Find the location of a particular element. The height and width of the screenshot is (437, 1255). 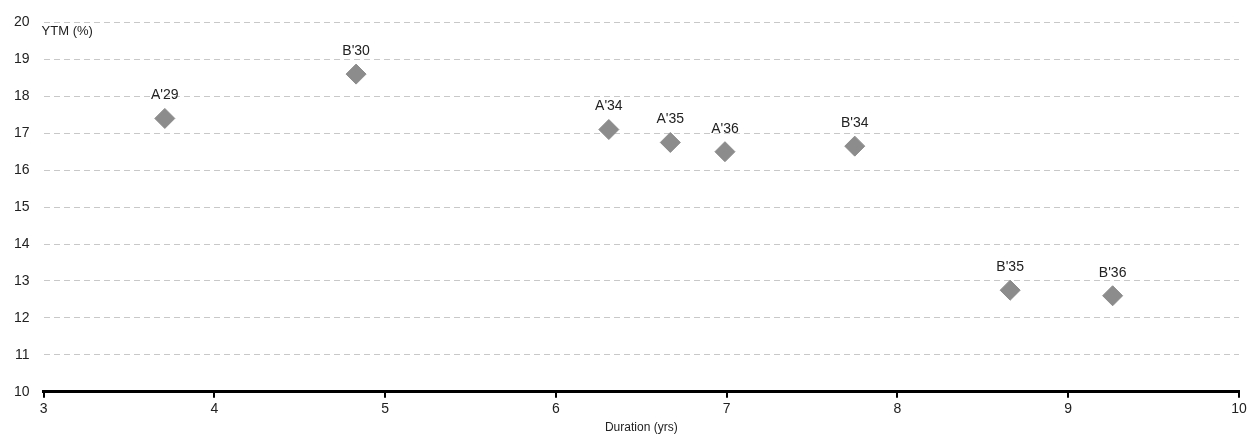

y-tick-label: 19 is located at coordinates (21, 58).